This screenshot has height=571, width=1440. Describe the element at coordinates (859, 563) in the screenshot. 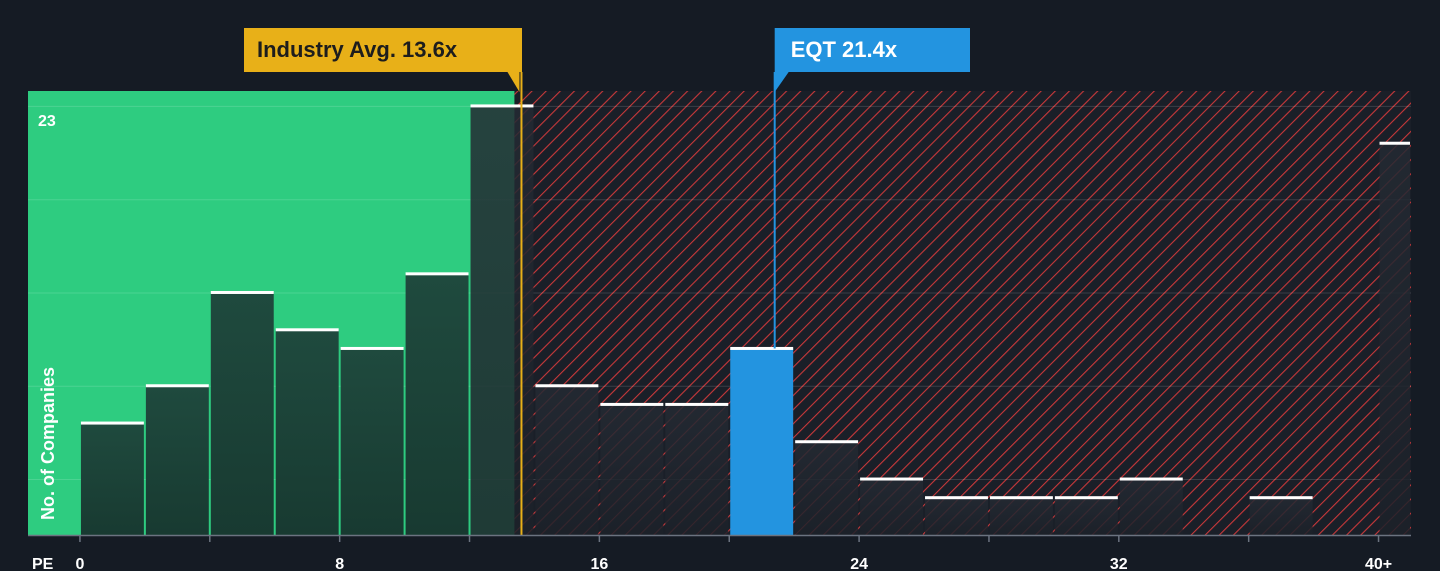

I see `x-tick-label: 24` at that location.